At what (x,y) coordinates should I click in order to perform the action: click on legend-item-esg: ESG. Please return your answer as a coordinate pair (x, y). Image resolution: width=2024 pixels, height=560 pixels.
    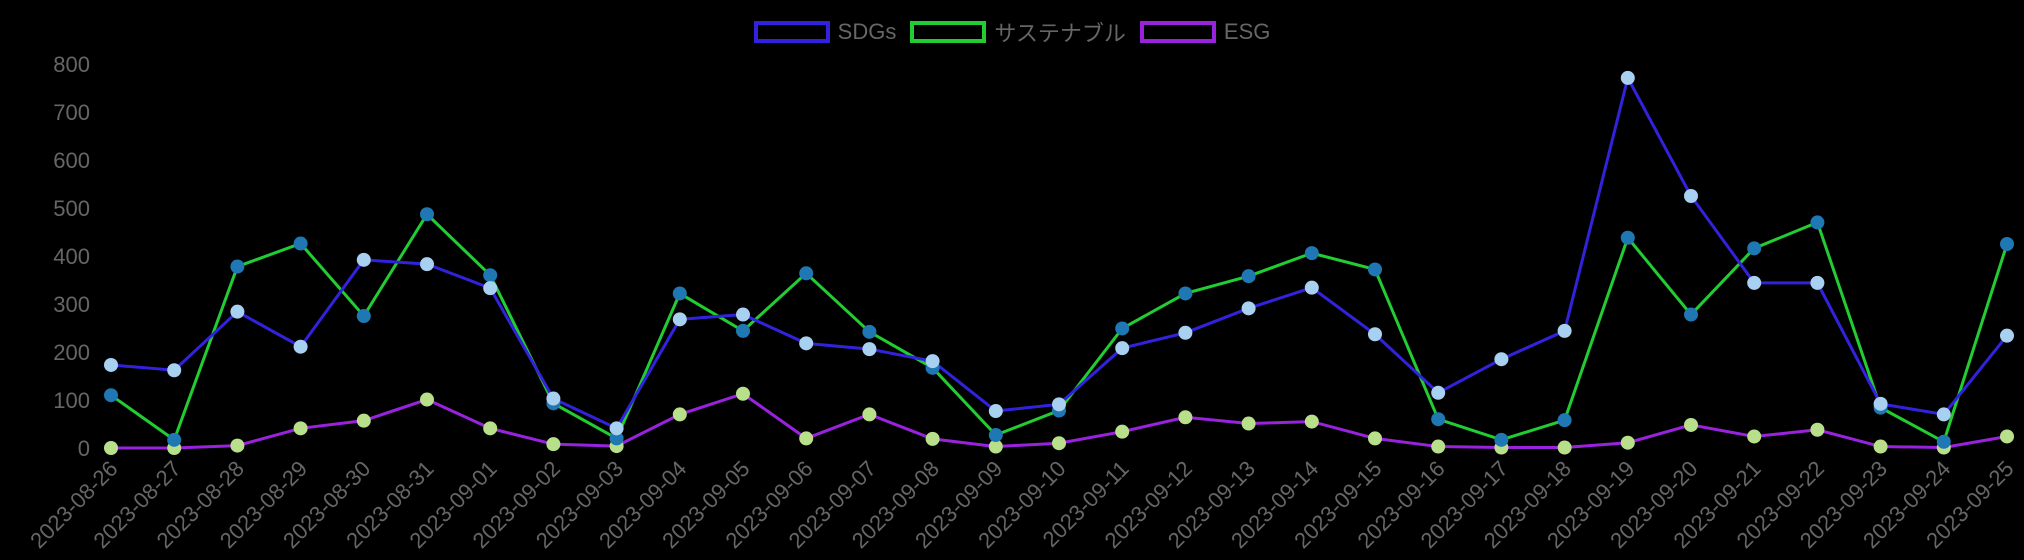
    Looking at the image, I should click on (1204, 32).